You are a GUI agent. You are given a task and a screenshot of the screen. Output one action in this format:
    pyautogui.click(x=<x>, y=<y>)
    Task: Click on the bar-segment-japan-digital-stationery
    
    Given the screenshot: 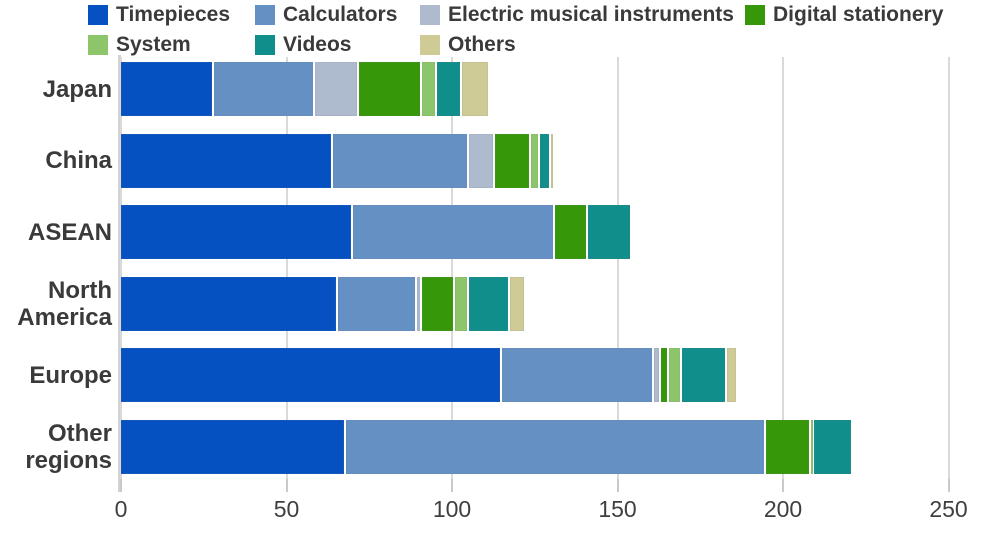 What is the action you would take?
    pyautogui.click(x=390, y=89)
    